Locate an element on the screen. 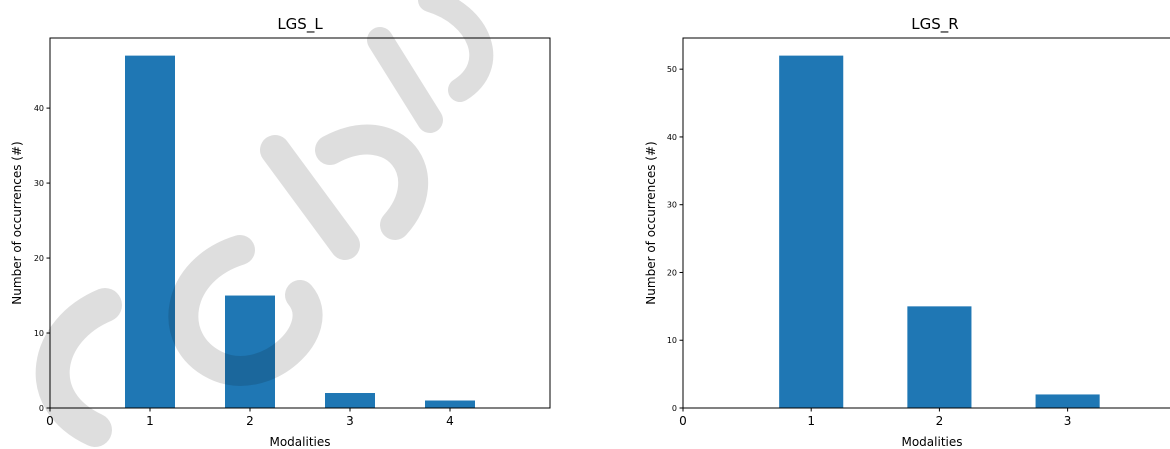  x-tick-label: 4 is located at coordinates (450, 421).